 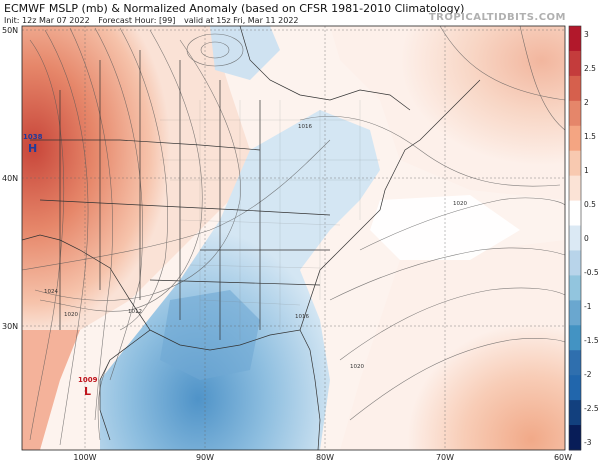 What do you see at coordinates (591, 408) in the screenshot?
I see `colorbar-tick-label: -2.5` at bounding box center [591, 408].